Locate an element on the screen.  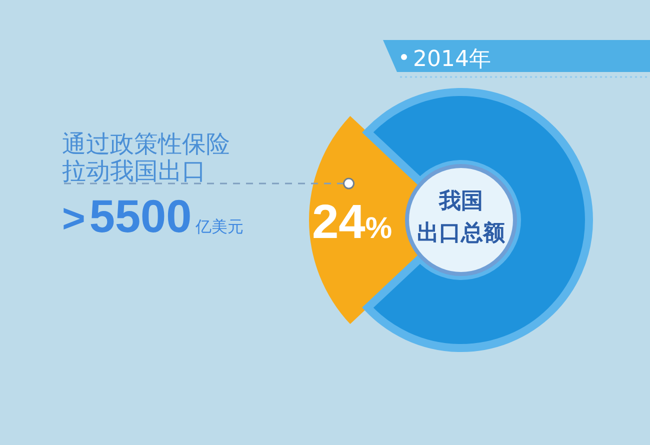
text: 我国出口总额 is located at coordinates (461, 217).